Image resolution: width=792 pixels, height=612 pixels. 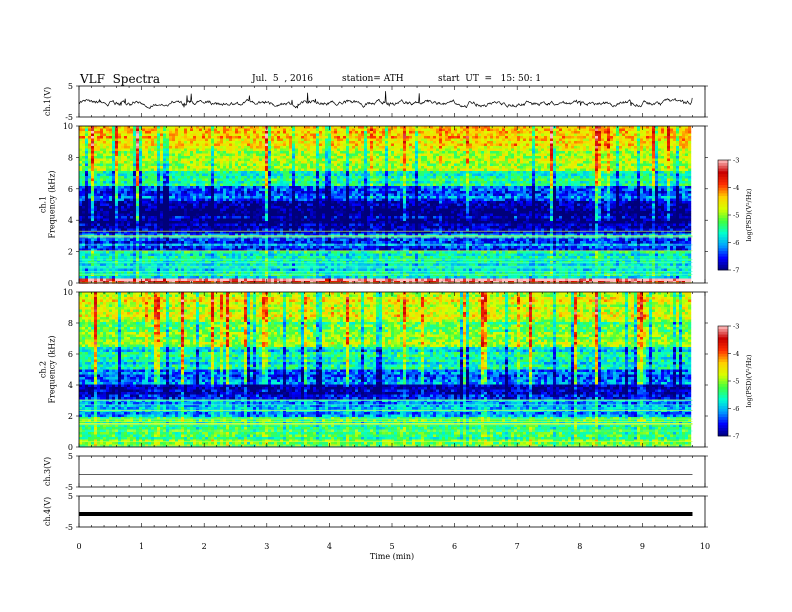 What do you see at coordinates (392, 556) in the screenshot?
I see `x-axis-label: Time (min)` at bounding box center [392, 556].